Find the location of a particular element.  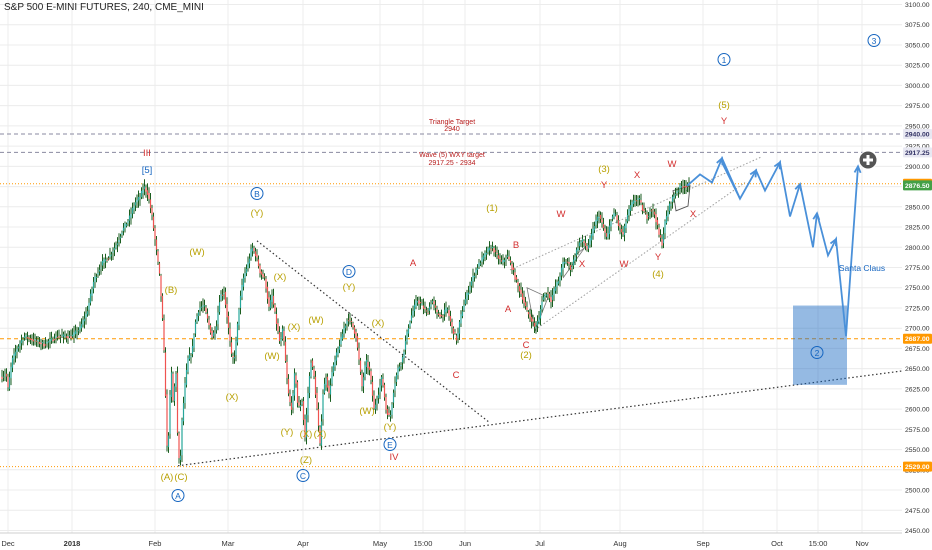

wave-label: (Z) is located at coordinates (306, 460).